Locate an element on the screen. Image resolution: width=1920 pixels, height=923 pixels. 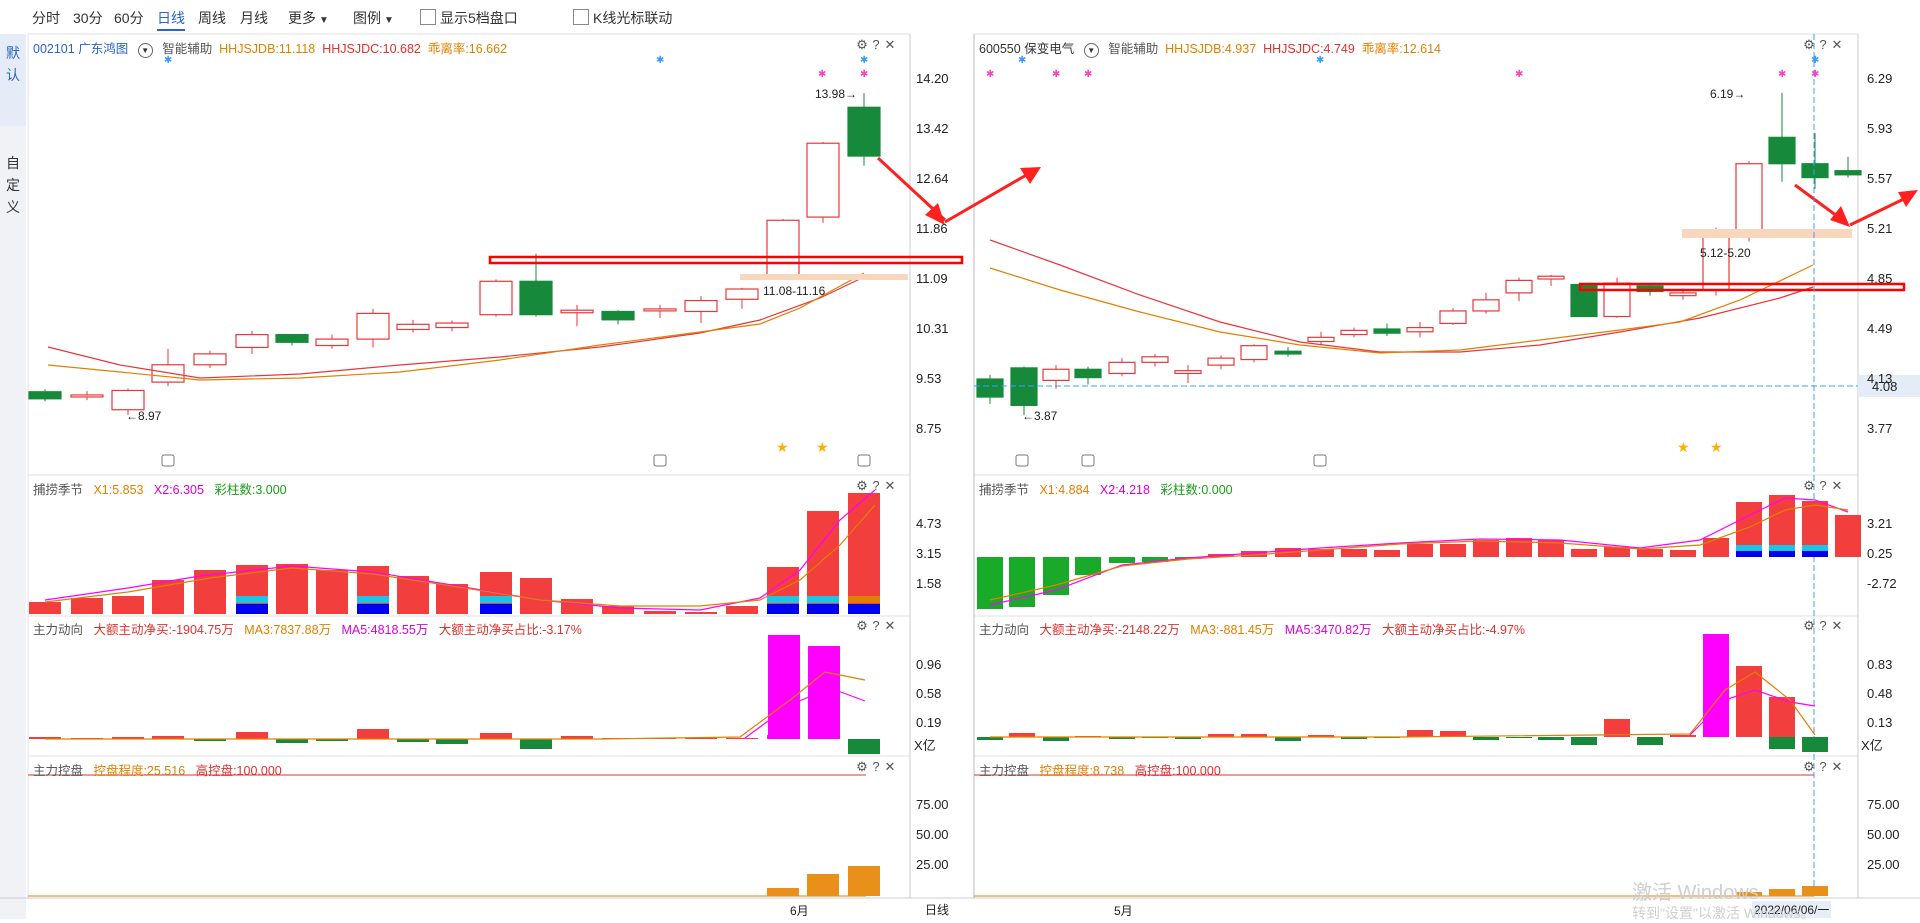
left-dropdown-icon: ▼ is located at coordinates (145, 50).